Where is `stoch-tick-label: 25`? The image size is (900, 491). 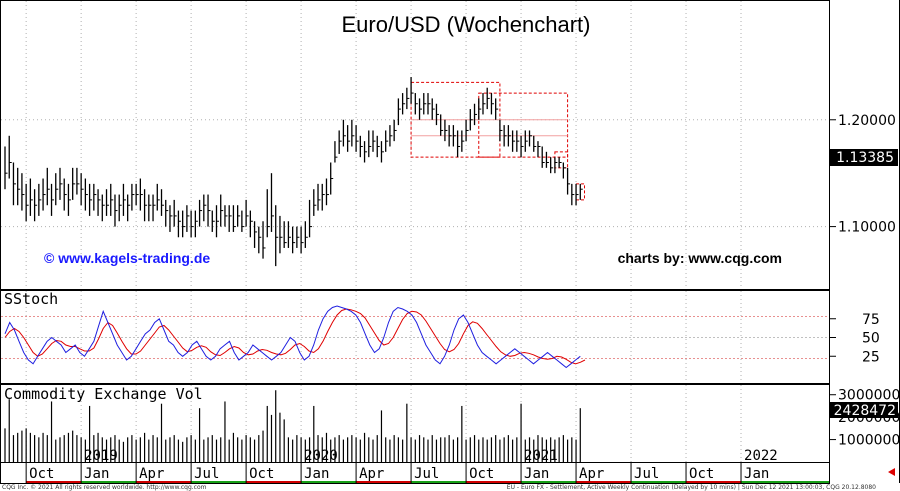
stoch-tick-label: 25 is located at coordinates (871, 357).